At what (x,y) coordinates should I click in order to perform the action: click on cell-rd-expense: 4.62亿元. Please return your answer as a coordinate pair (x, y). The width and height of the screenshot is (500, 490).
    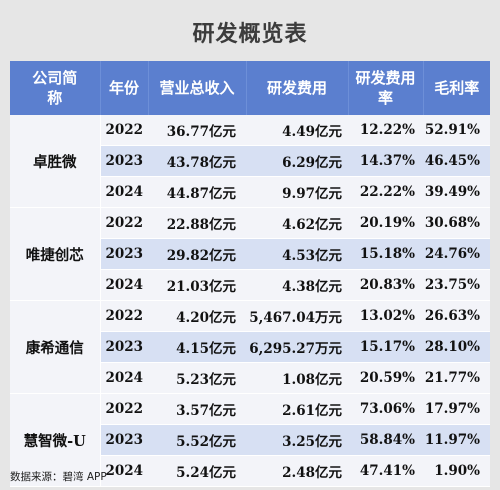
    Looking at the image, I should click on (297, 223).